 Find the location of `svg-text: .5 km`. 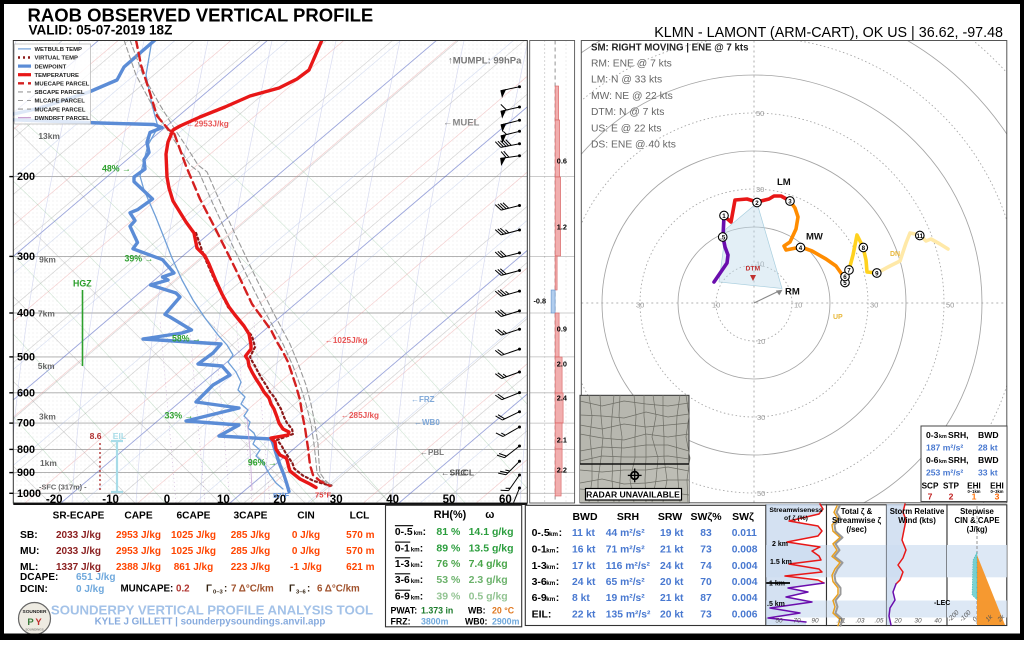

svg-text: .5 km is located at coordinates (776, 604).